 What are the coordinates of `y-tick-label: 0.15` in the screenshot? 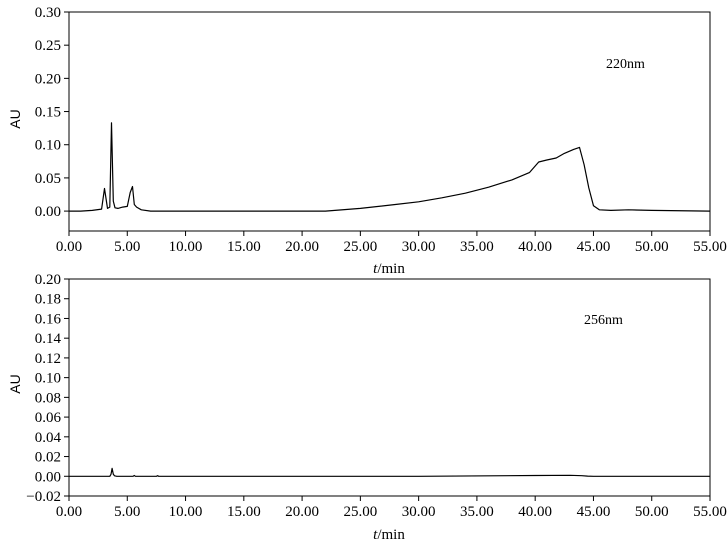 It's located at (48, 113).